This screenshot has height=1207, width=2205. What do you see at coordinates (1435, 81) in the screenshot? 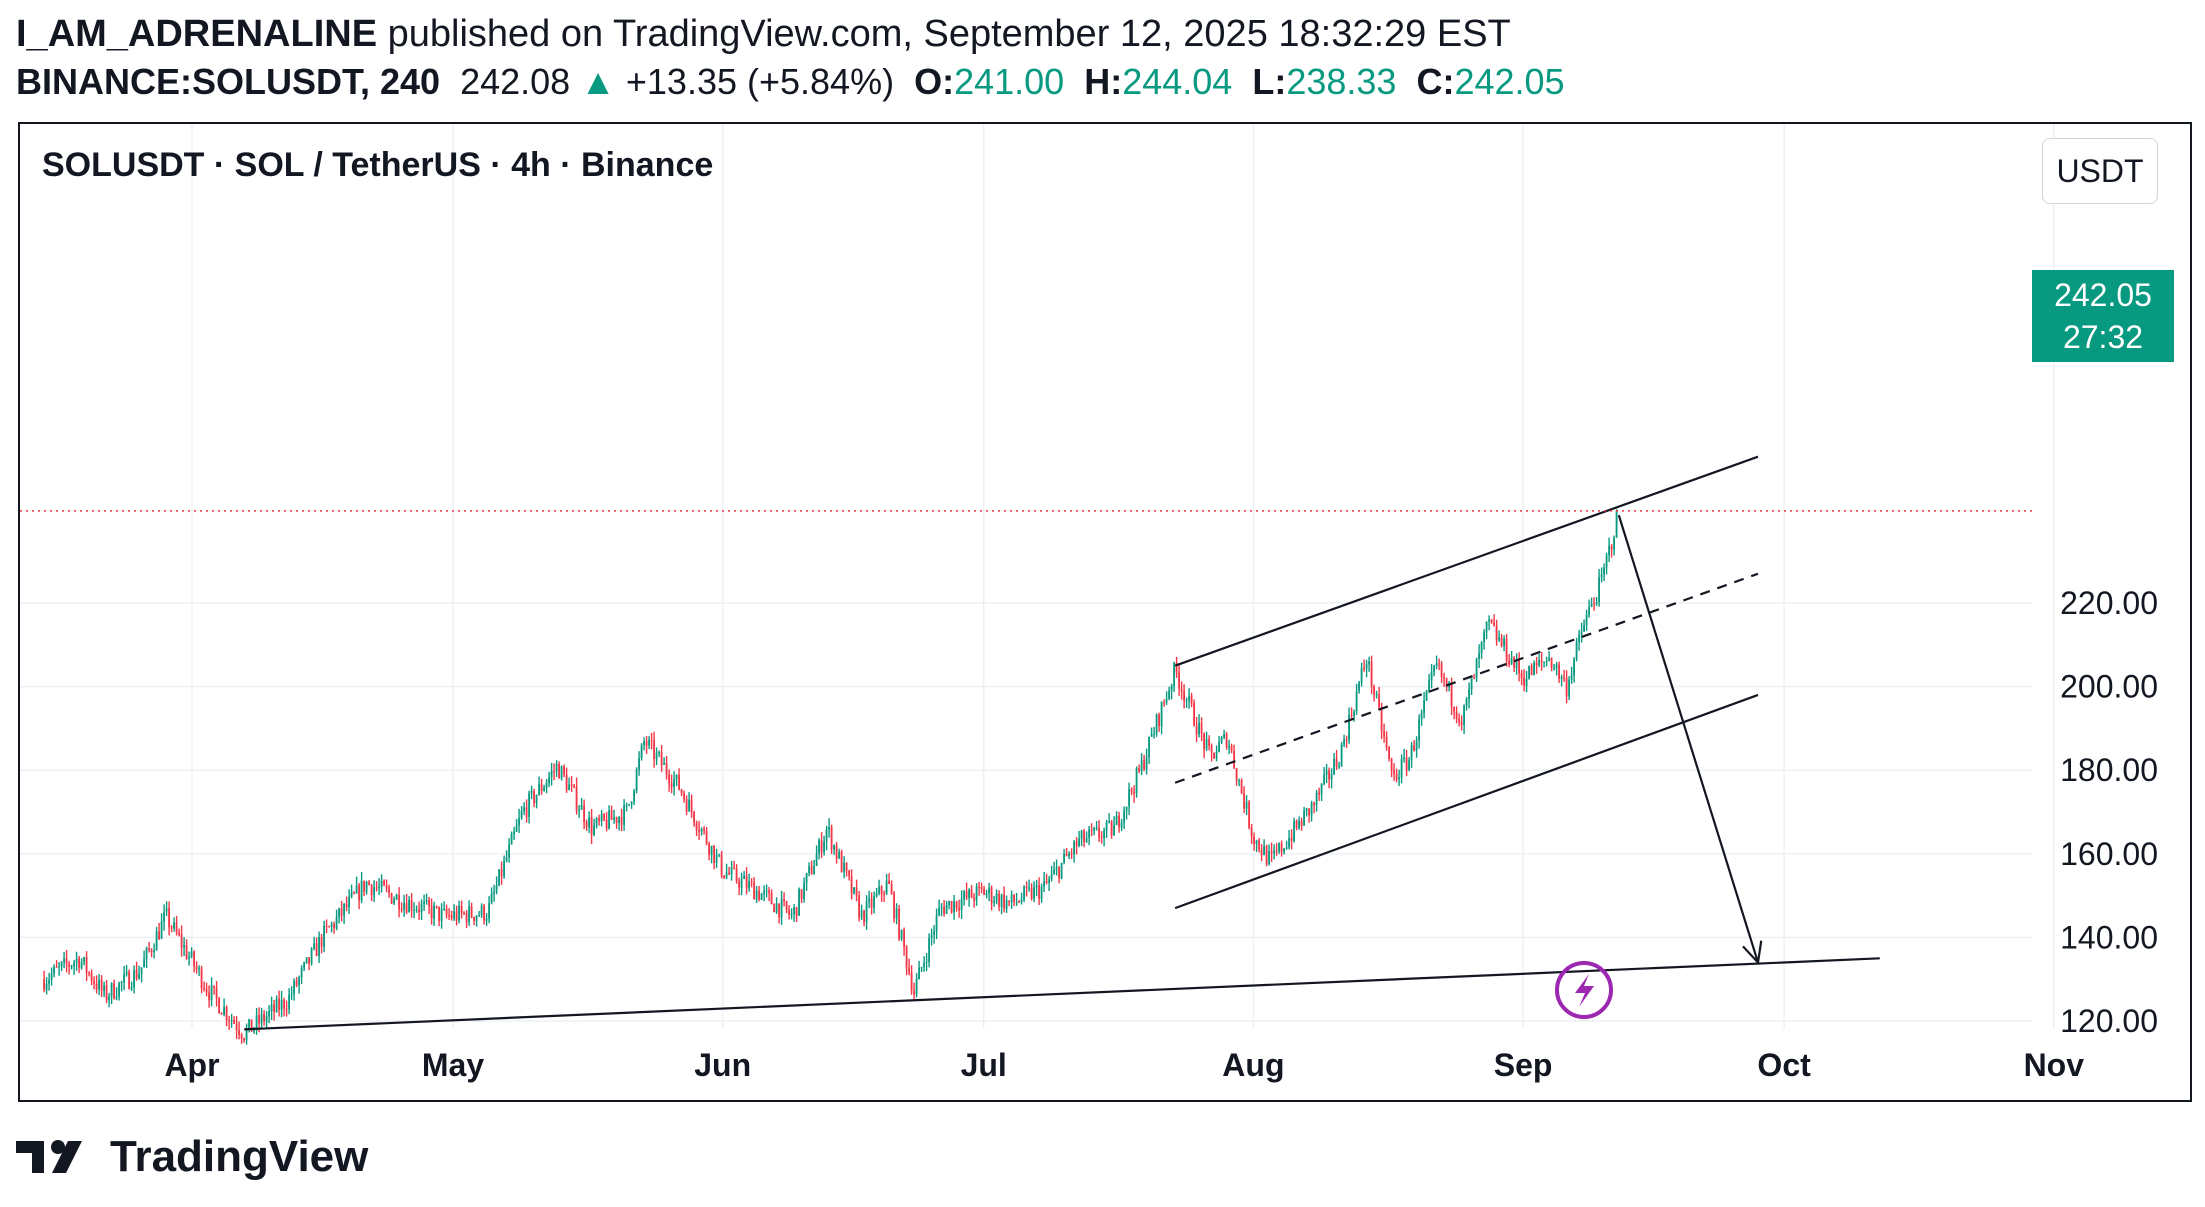
I see `close-label: C:` at bounding box center [1435, 81].